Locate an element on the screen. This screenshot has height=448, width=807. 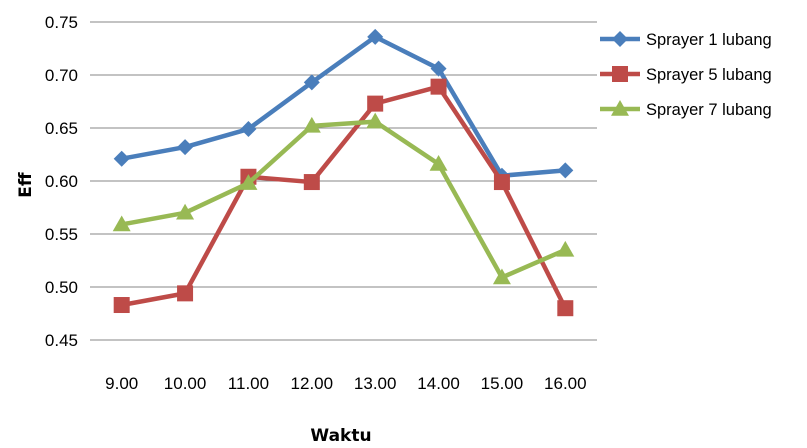
x-axis-label: Waktu is located at coordinates (340, 436).